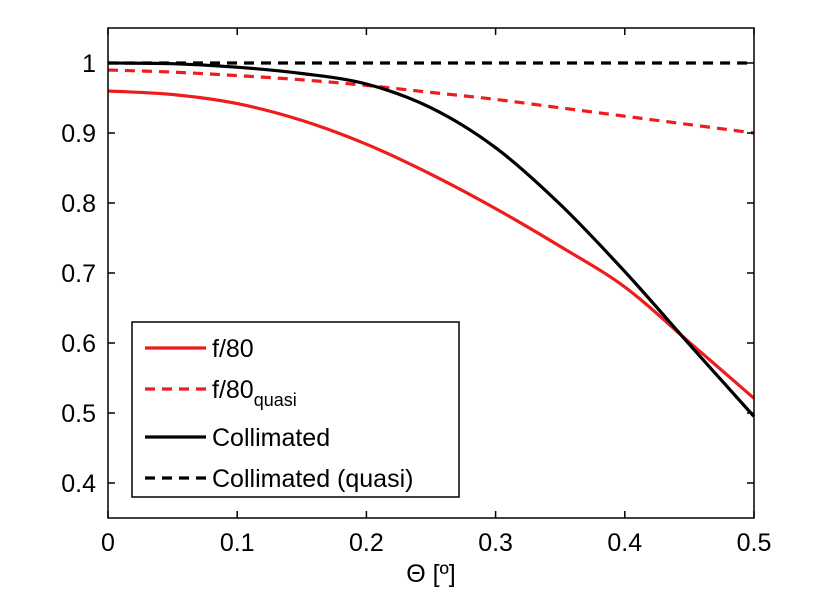 This screenshot has width=830, height=592. What do you see at coordinates (78, 274) in the screenshot?
I see `y-tick-label: 0.7` at bounding box center [78, 274].